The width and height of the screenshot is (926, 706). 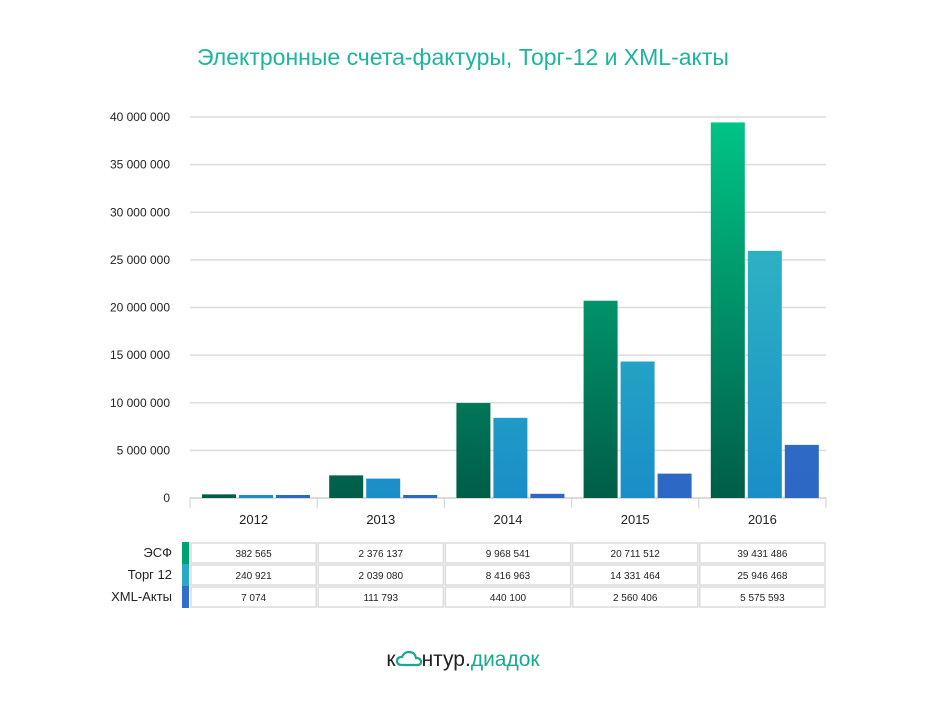 I want to click on data-label: 20 711 512, so click(x=636, y=554).